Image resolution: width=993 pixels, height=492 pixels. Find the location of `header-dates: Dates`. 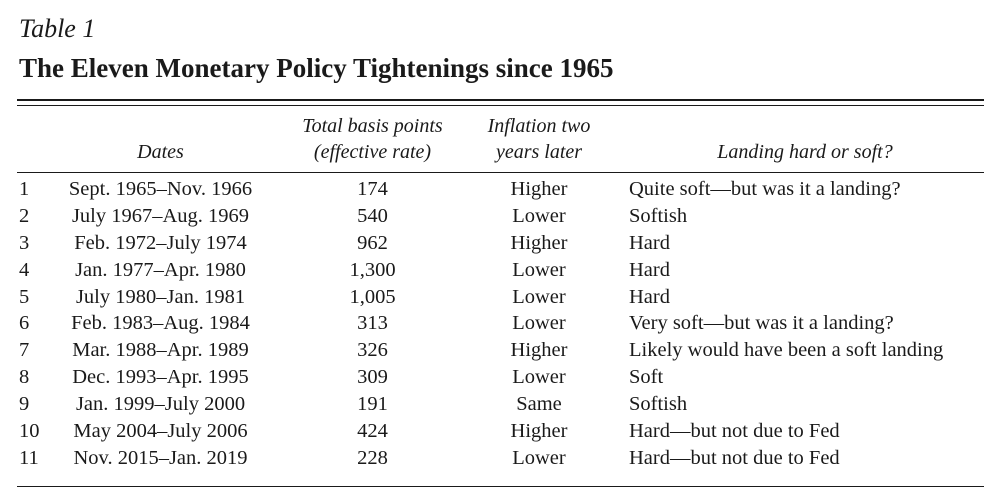

header-dates: Dates is located at coordinates (160, 152).